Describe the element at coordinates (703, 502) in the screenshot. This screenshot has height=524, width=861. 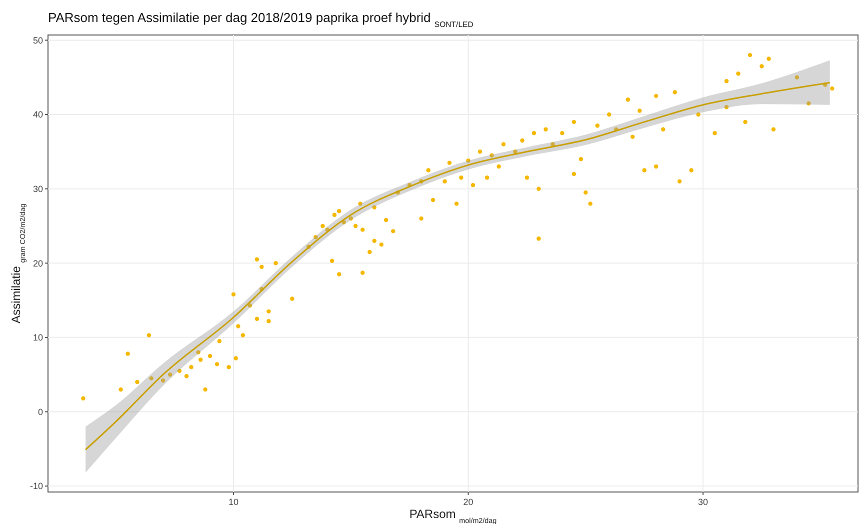
I see `x-tick-label: 30` at that location.